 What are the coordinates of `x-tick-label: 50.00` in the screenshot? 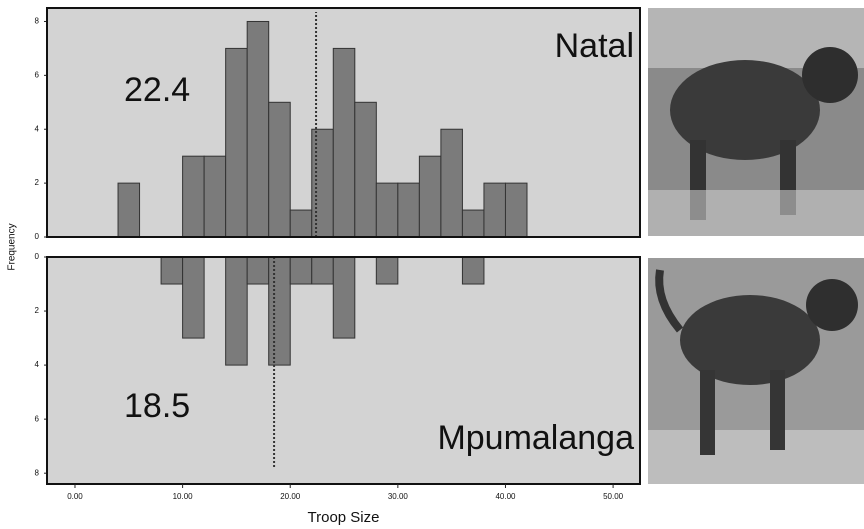 It's located at (613, 496).